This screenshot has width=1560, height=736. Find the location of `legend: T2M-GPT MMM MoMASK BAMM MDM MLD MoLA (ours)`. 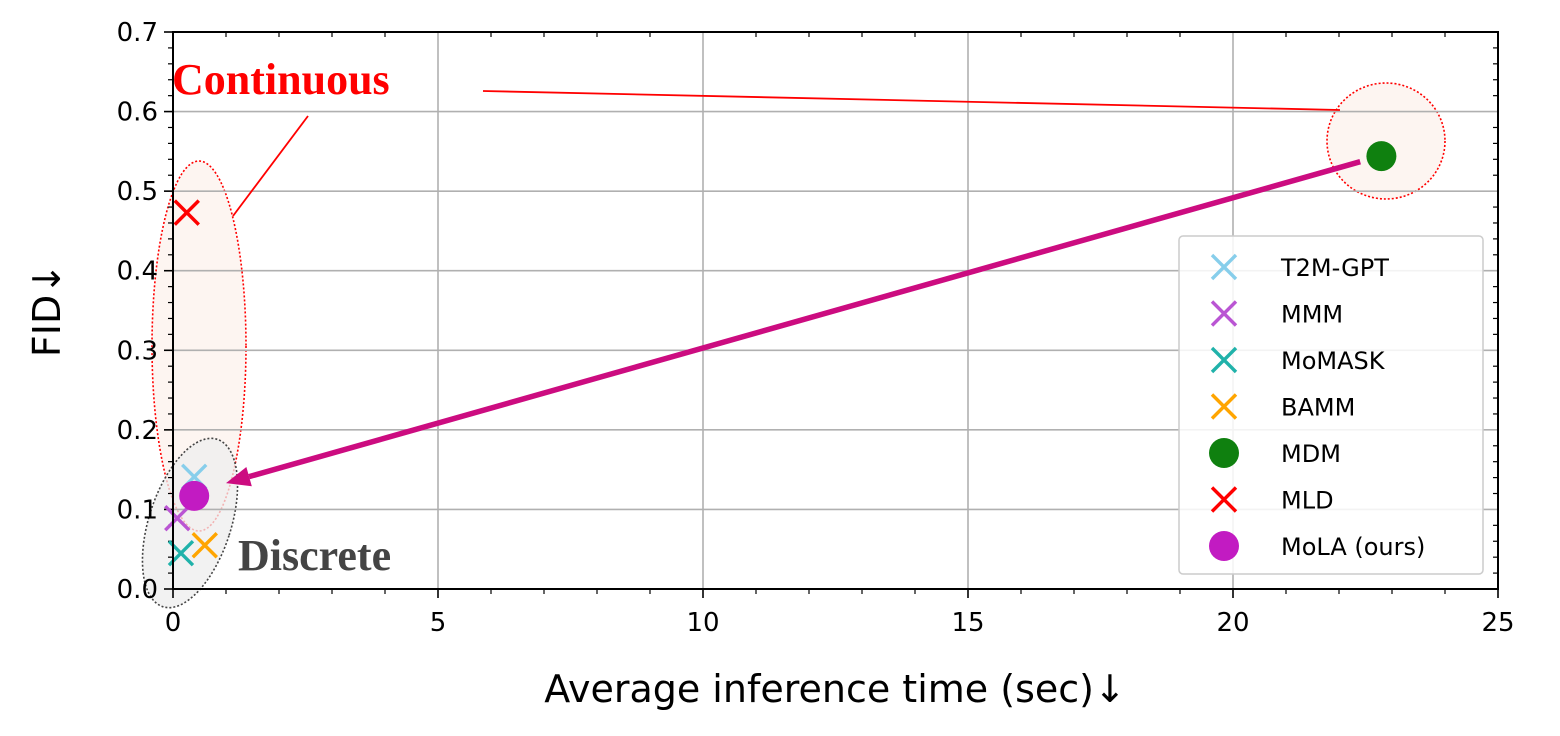

legend: T2M-GPT MMM MoMASK BAMM MDM MLD MoLA (ours) is located at coordinates (1331, 405).